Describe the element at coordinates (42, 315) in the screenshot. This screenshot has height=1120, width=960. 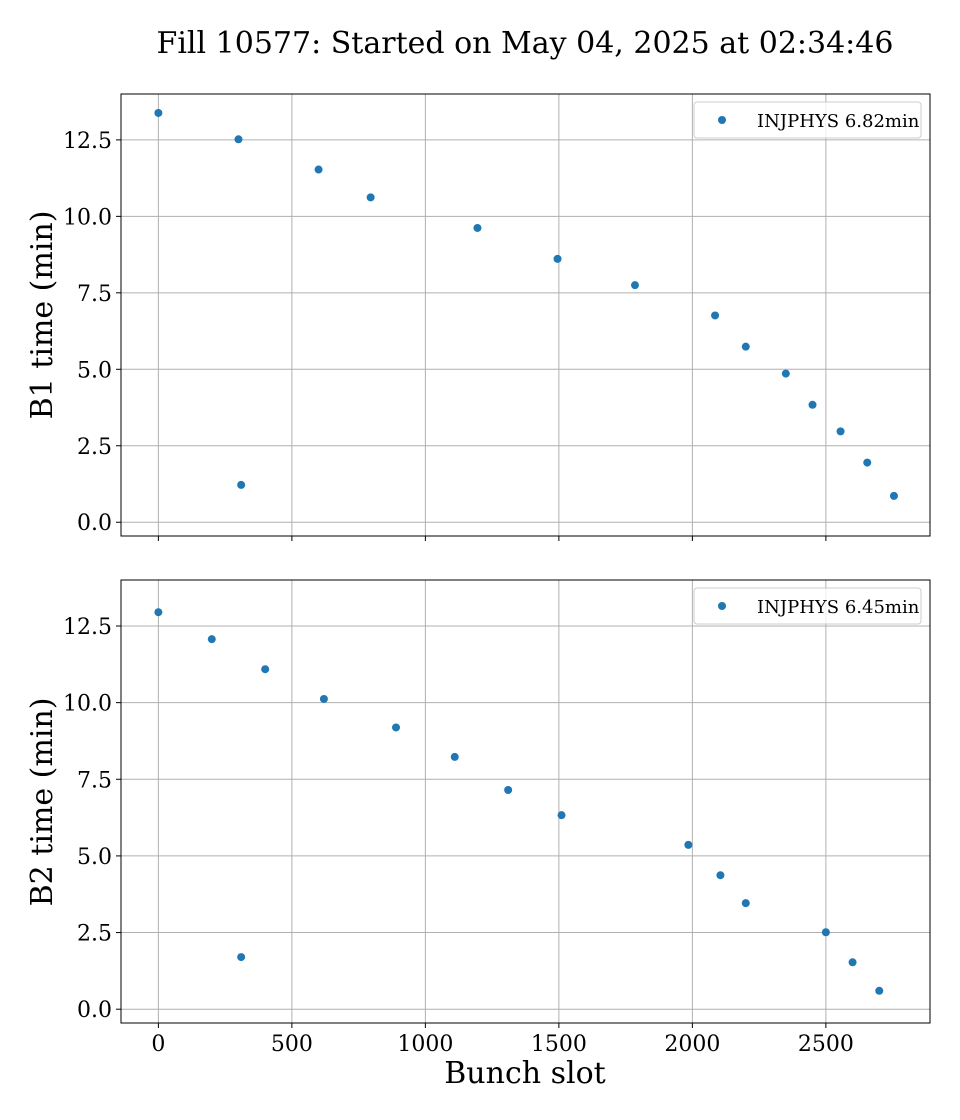
I see `y-axis-label: B1 time (min)` at that location.